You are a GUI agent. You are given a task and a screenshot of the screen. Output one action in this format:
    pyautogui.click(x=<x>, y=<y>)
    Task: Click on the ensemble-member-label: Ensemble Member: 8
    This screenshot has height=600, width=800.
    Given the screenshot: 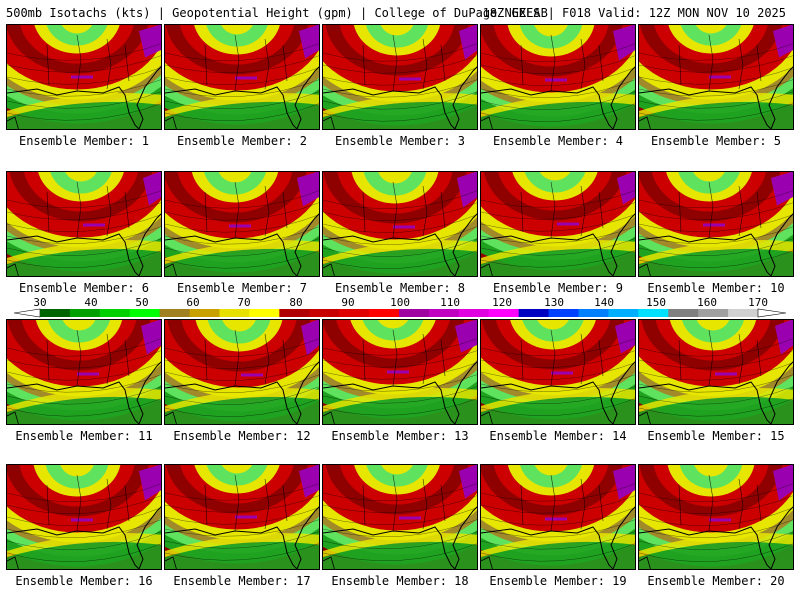 What is the action you would take?
    pyautogui.click(x=400, y=288)
    